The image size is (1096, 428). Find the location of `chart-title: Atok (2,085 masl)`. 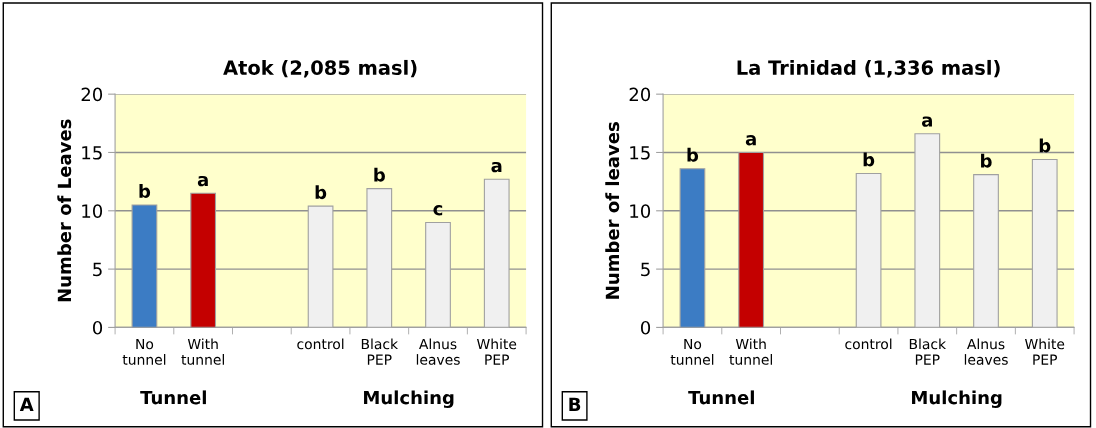

chart-title: Atok (2,085 masl) is located at coordinates (320, 68).